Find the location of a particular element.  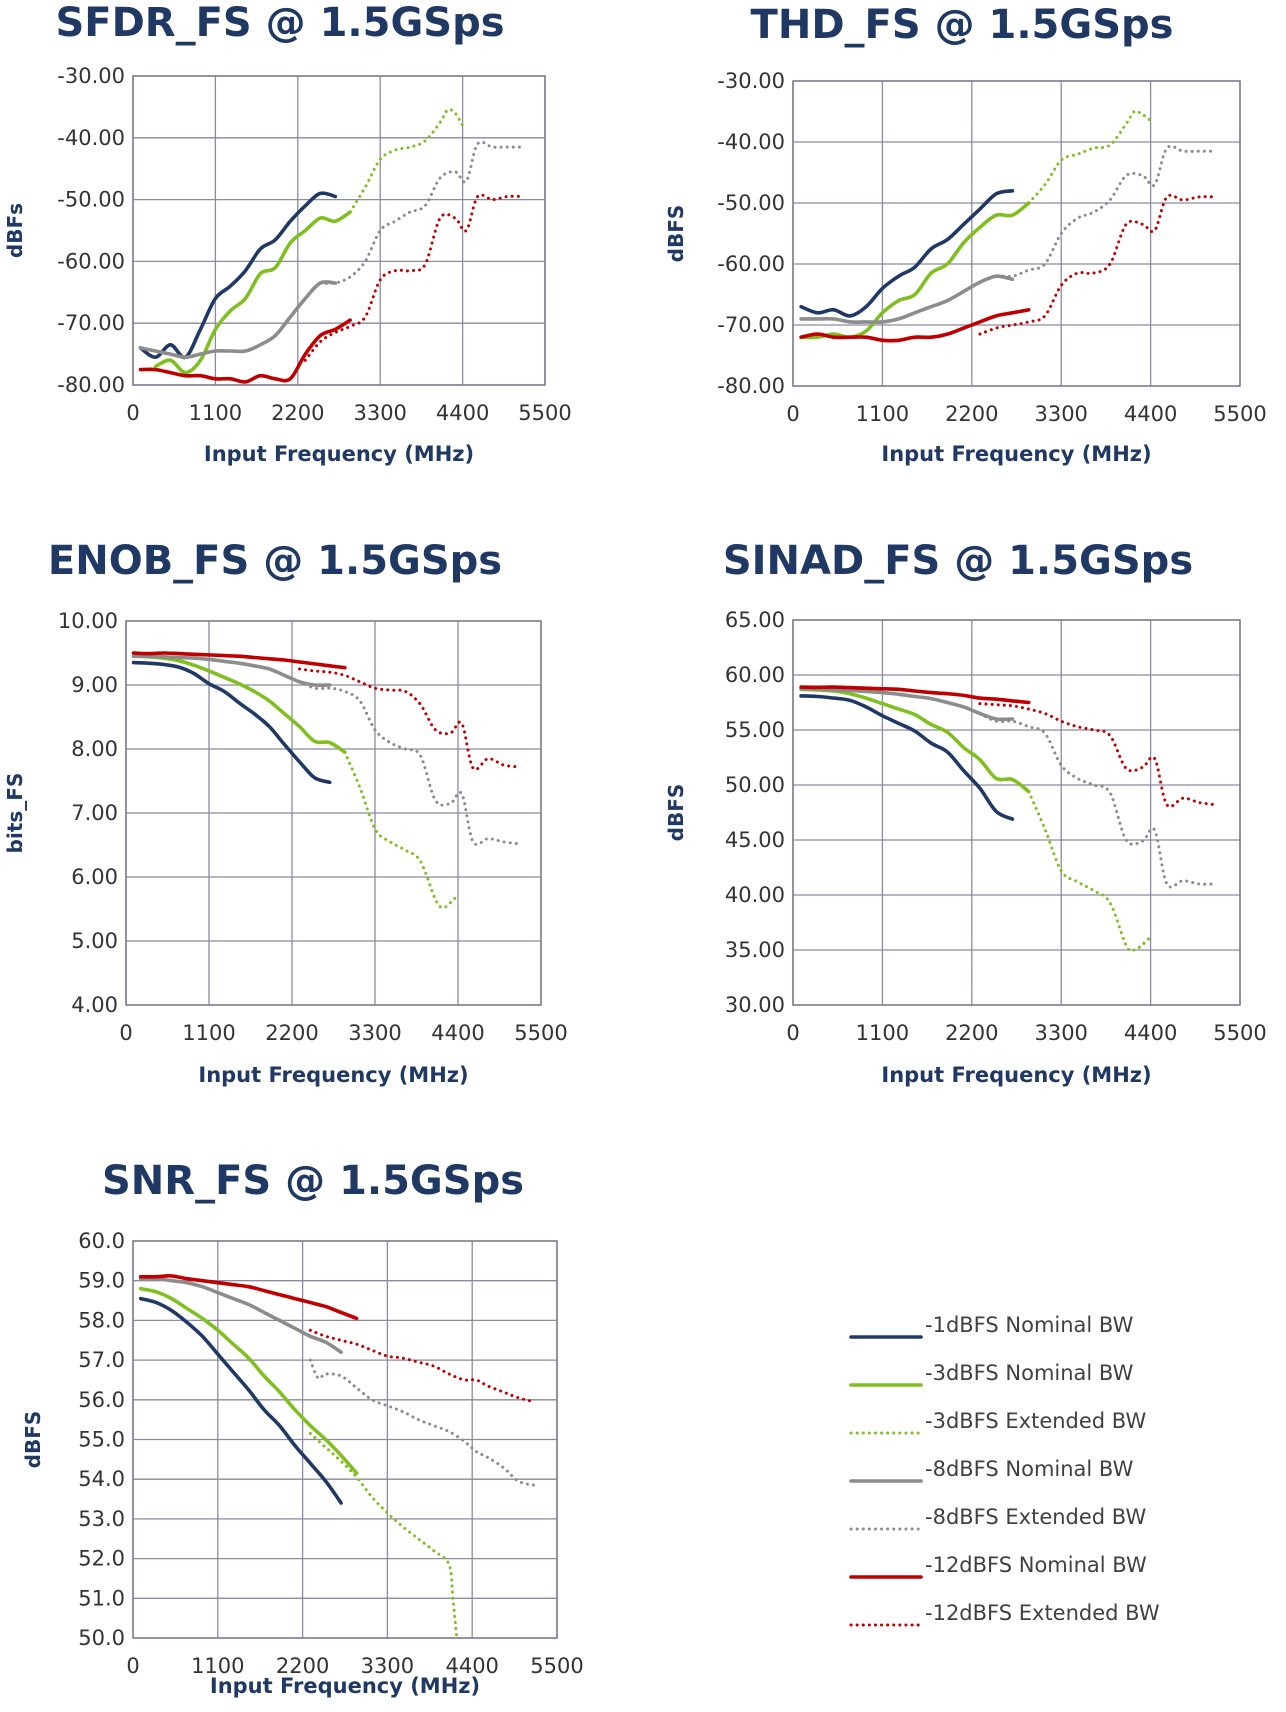

legend-label: -12dBFS Extended BW is located at coordinates (1042, 1613).